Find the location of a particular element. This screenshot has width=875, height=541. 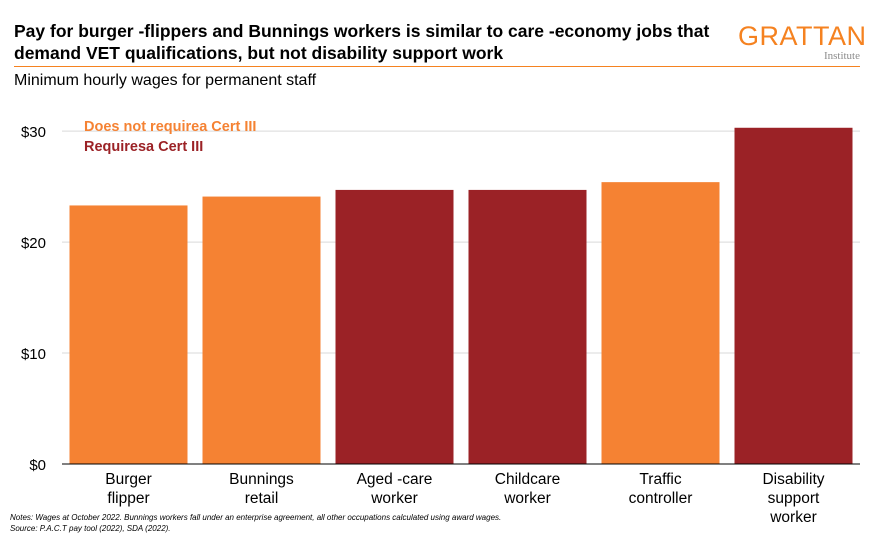

x-tick-label: Traffic controller is located at coordinates (661, 489).